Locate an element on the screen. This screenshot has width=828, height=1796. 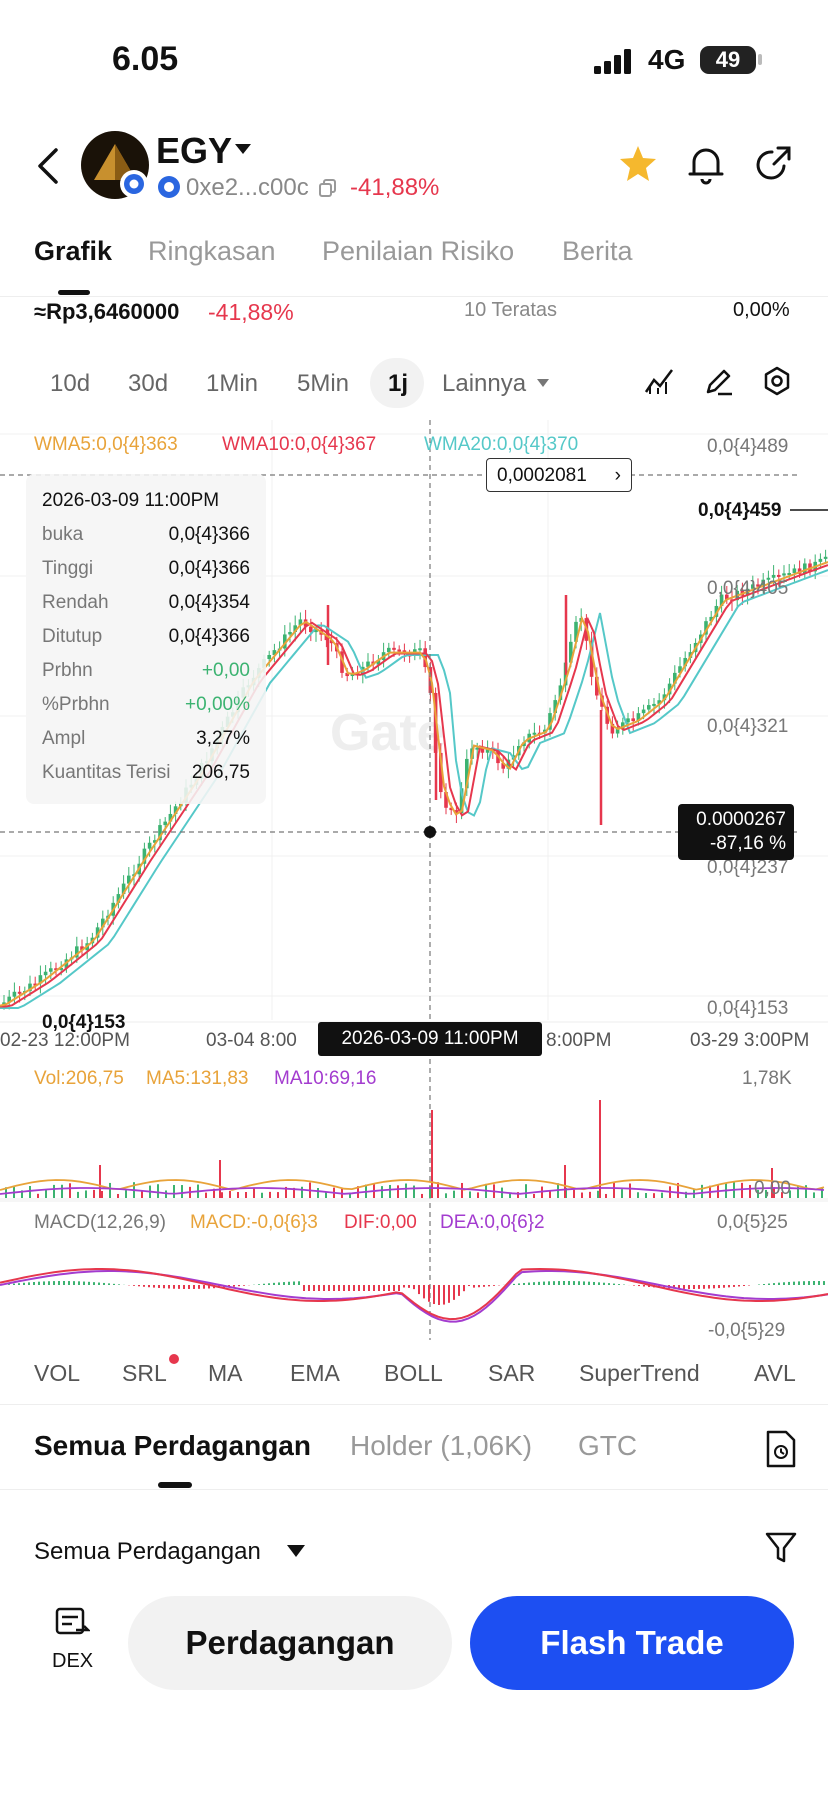
indicator-srl: SRL is located at coordinates (144, 1373).